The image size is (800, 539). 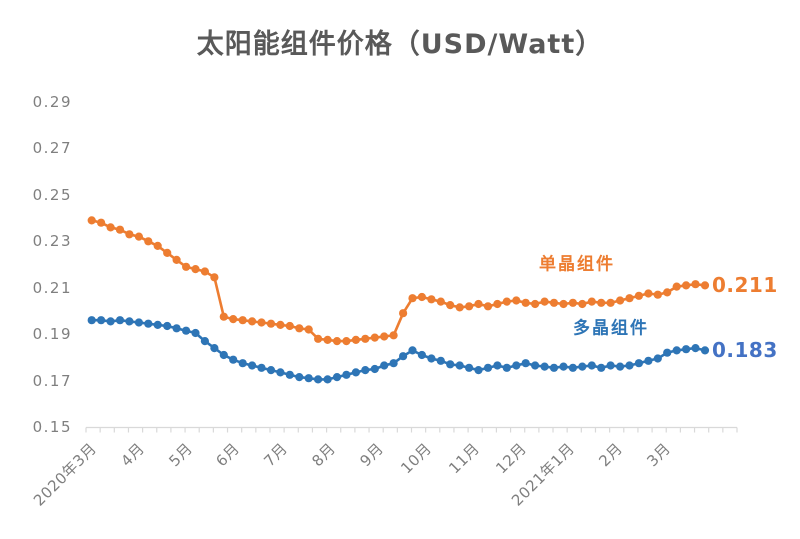 I want to click on y-tick-label: 0.25, so click(x=52, y=194).